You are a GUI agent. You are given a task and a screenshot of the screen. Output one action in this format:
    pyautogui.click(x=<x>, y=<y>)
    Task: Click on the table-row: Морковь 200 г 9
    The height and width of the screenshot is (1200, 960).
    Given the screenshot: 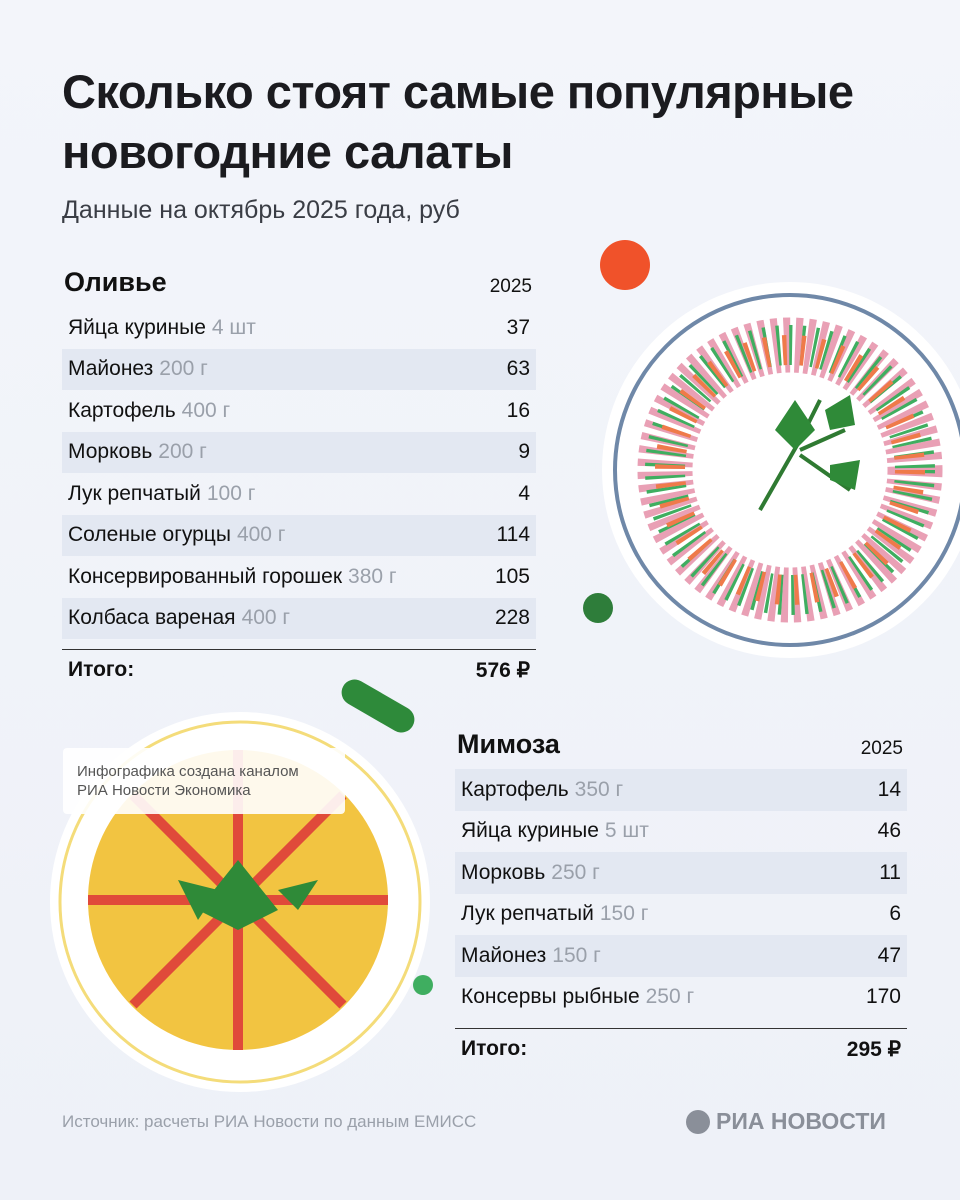 What is the action you would take?
    pyautogui.click(x=299, y=452)
    